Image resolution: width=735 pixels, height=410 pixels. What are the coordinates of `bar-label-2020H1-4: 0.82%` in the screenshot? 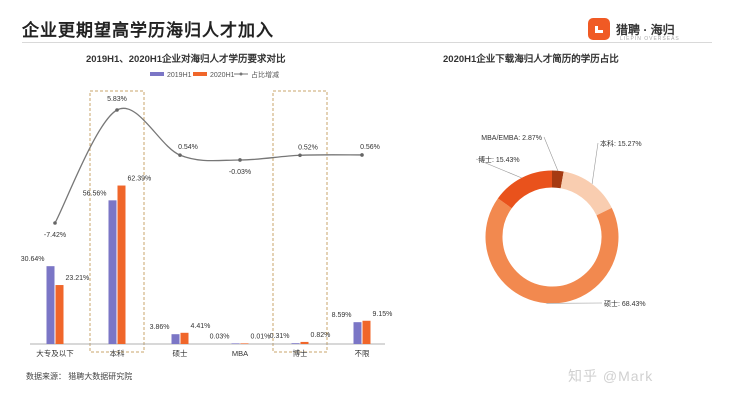 It's located at (321, 335).